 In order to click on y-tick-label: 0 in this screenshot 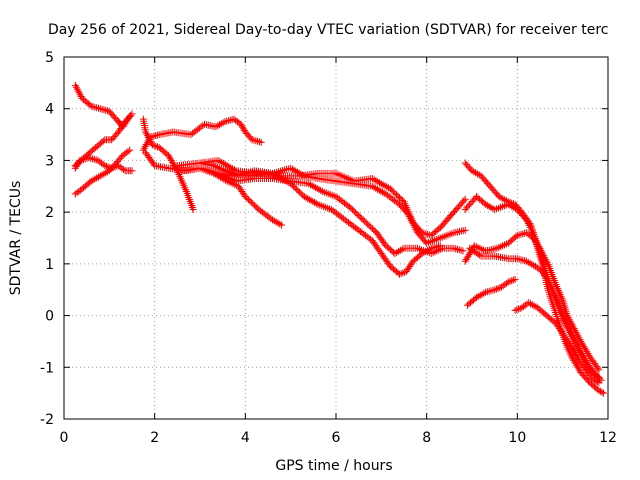, I will do `click(49, 317)`.